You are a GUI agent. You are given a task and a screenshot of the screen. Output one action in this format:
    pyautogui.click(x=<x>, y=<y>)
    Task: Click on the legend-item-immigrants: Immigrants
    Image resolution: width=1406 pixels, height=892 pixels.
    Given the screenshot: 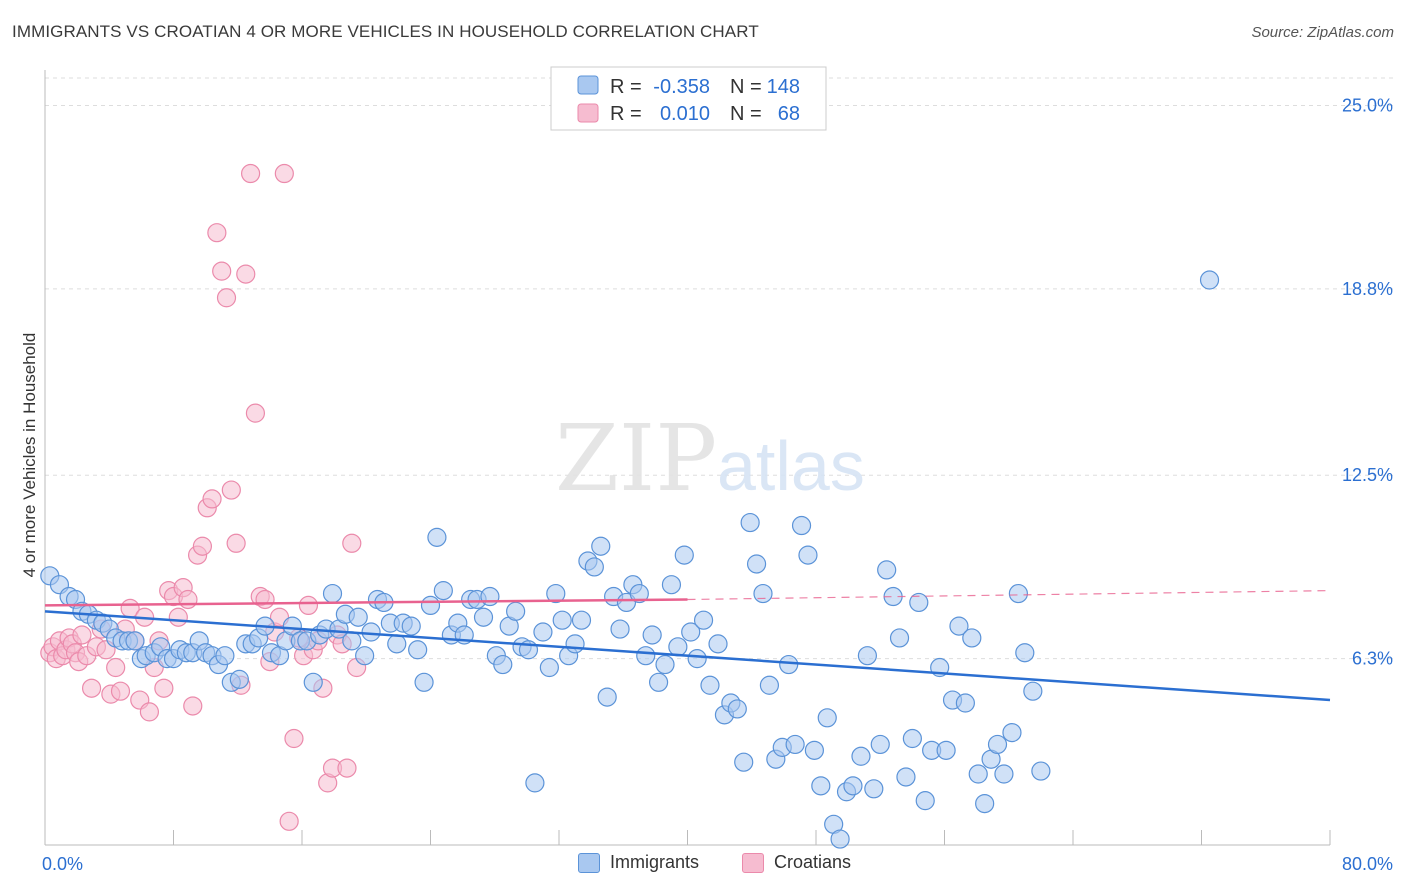 What is the action you would take?
    pyautogui.click(x=638, y=862)
    